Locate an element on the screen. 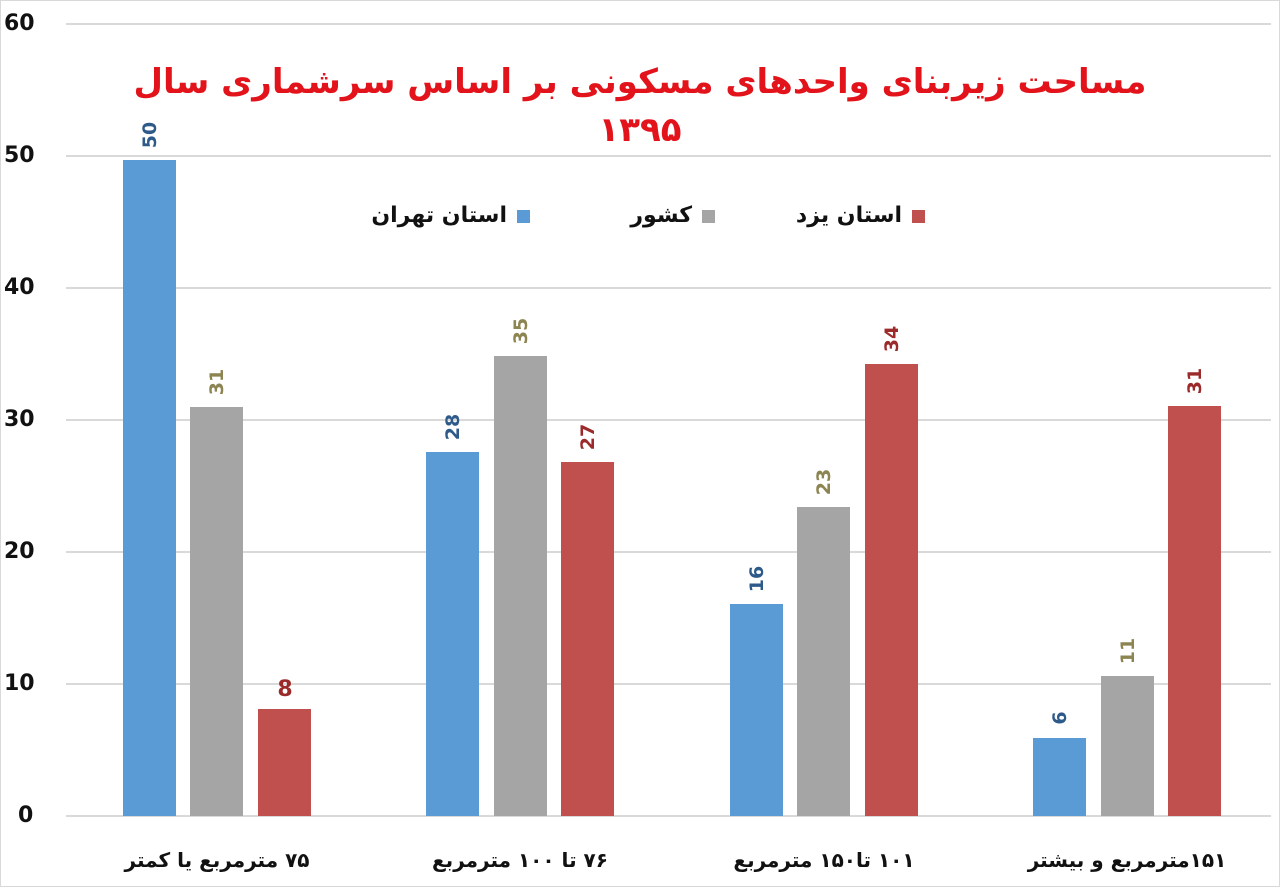 This screenshot has width=1280, height=887. legend-item-tehran: استان تهران is located at coordinates (450, 216).